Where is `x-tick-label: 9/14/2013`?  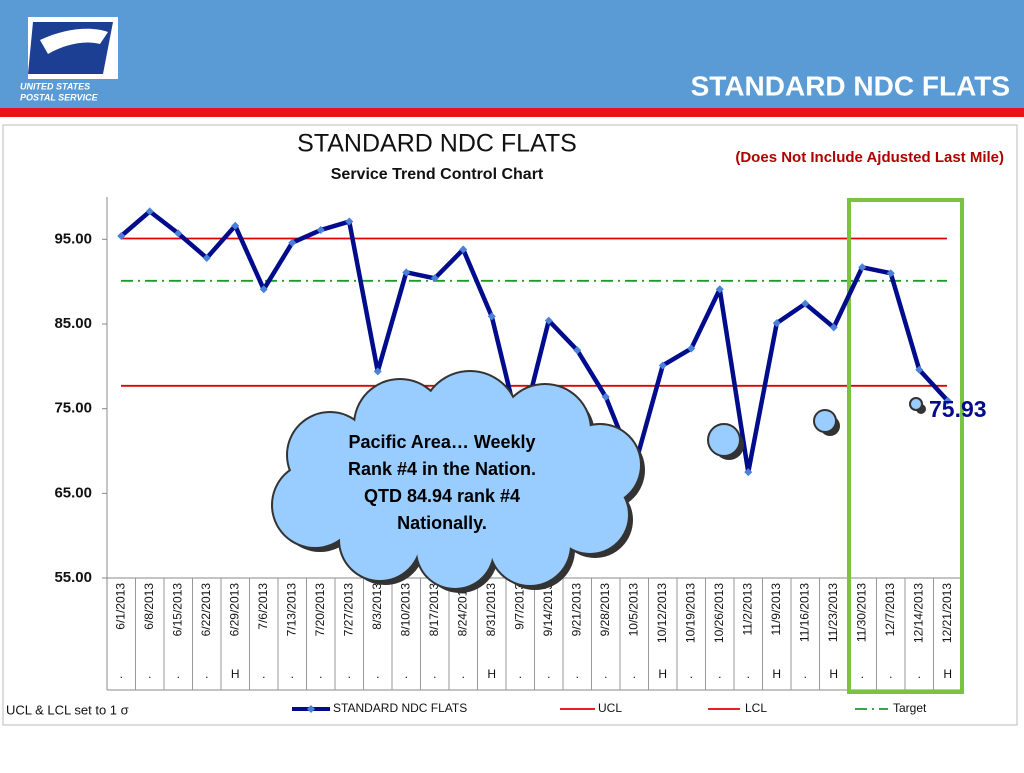
x-tick-label: 9/14/2013 is located at coordinates (548, 610).